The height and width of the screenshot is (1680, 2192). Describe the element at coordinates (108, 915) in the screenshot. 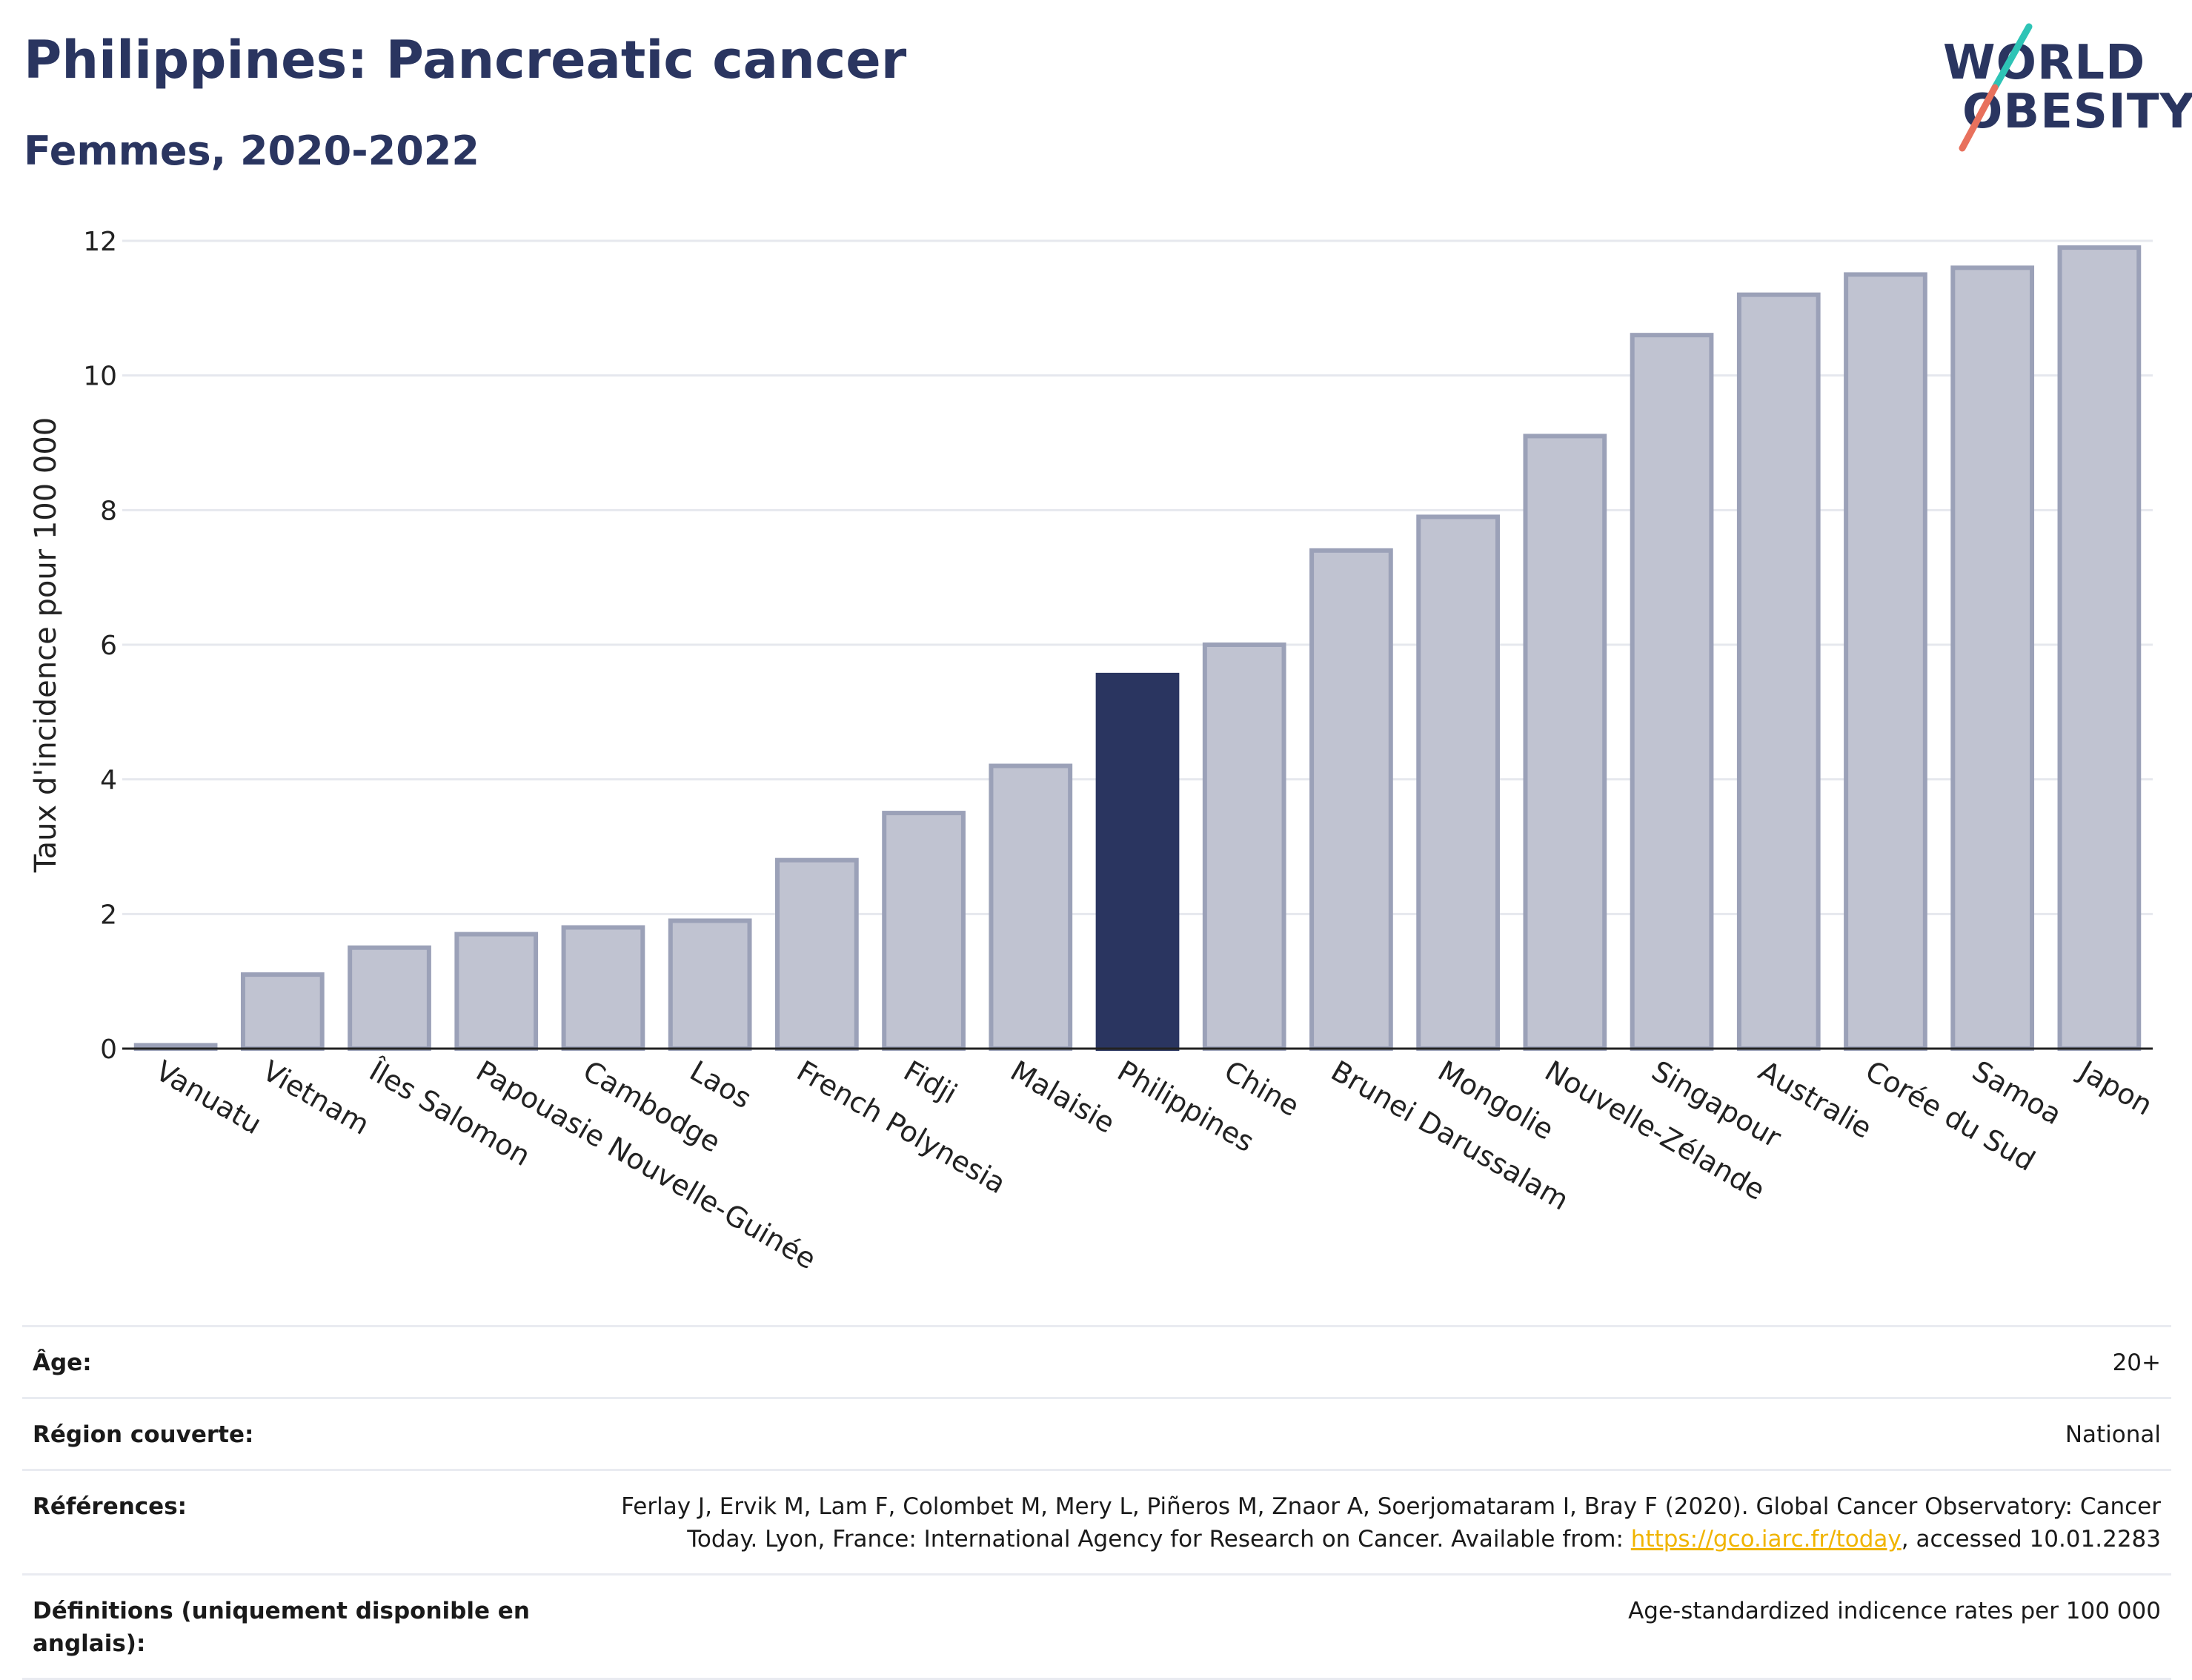

I see `y-tick-label: 2` at that location.